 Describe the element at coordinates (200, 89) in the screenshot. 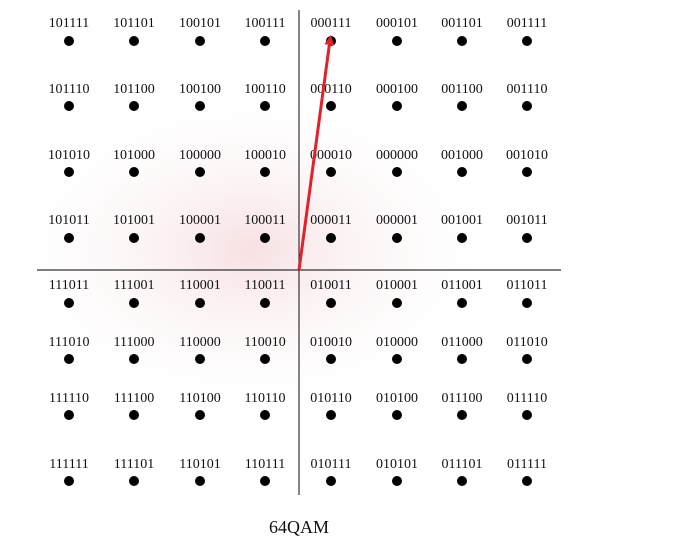

I see `symbol-label: 100100` at that location.